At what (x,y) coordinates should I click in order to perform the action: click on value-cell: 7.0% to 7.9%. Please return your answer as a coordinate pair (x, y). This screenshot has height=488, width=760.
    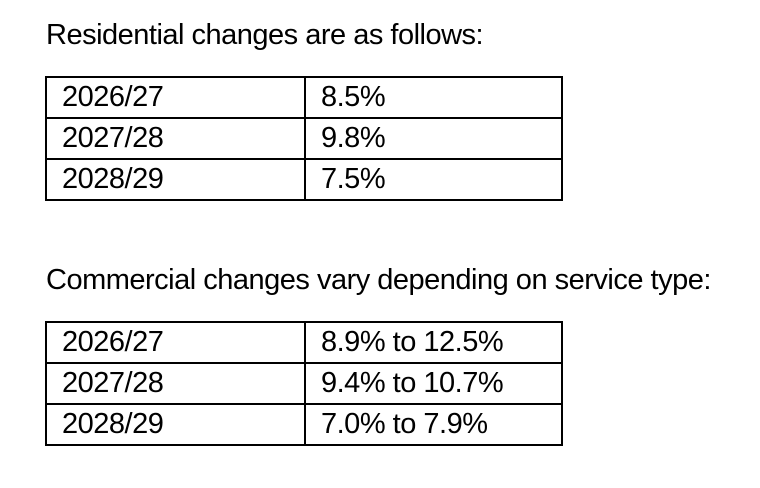
    Looking at the image, I should click on (433, 424).